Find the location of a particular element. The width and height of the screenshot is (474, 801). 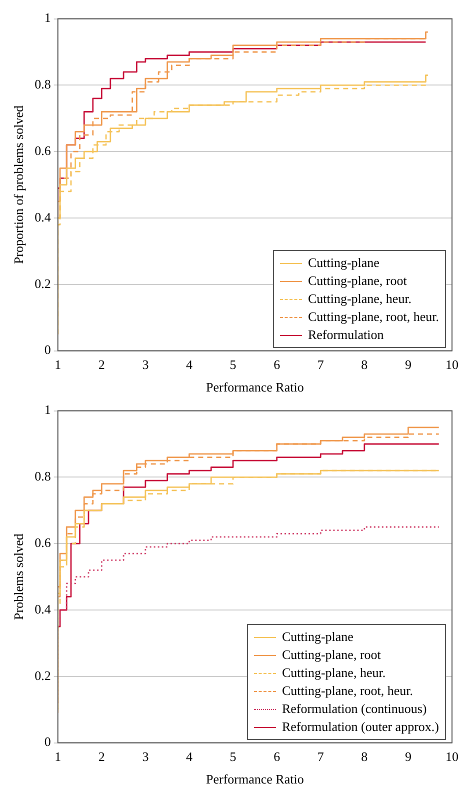

y-axis-title: Proportion of problems solved is located at coordinates (18, 184).